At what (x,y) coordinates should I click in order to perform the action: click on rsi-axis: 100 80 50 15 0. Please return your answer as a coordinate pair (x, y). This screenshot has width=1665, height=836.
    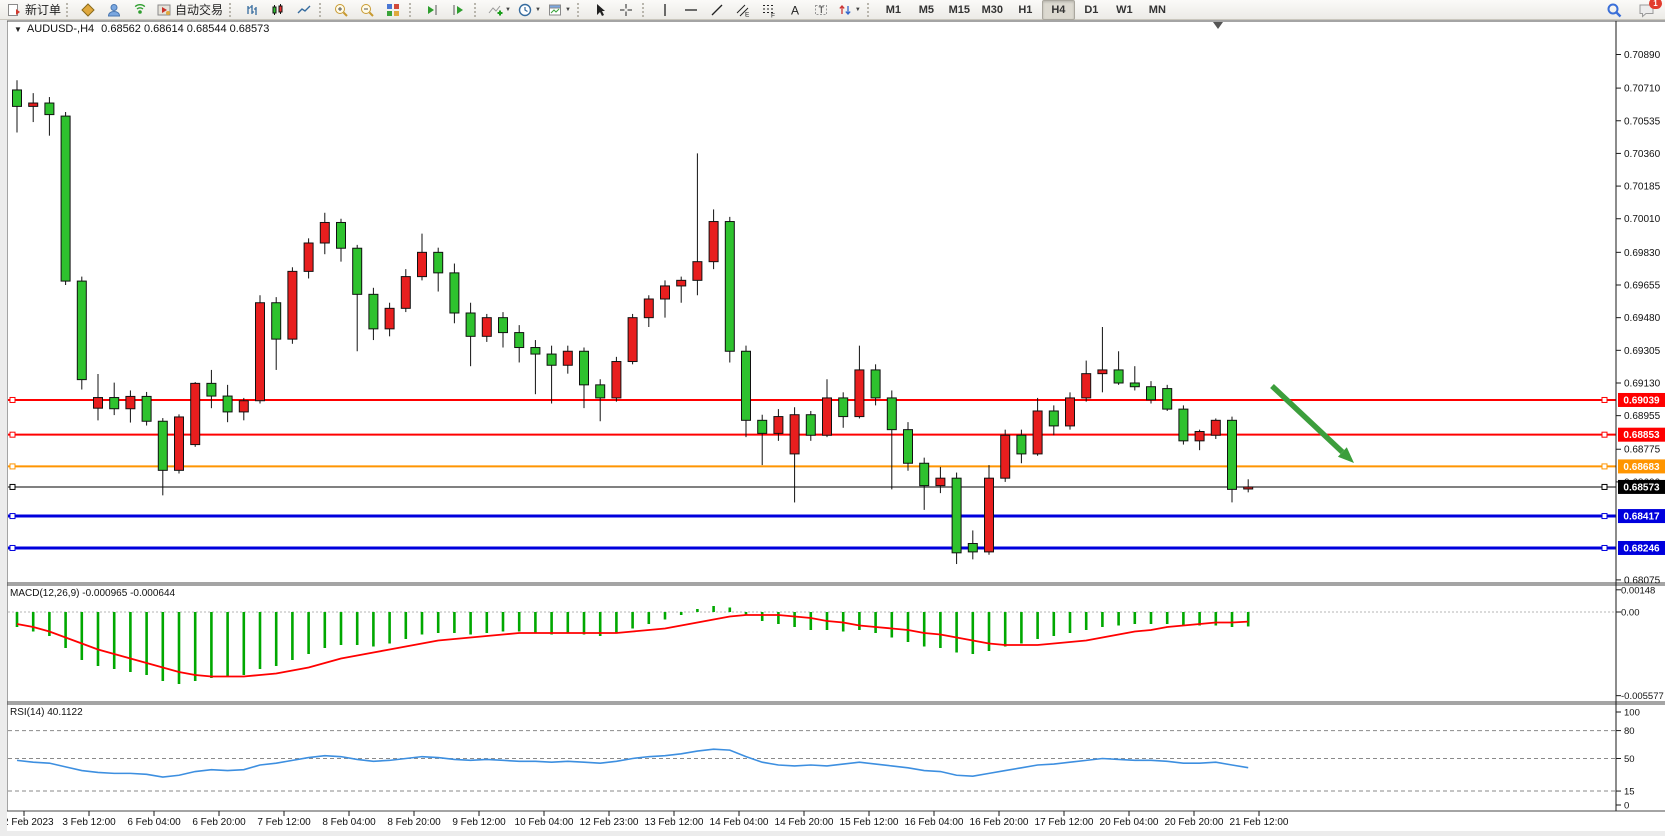
    Looking at the image, I should click on (1628, 760).